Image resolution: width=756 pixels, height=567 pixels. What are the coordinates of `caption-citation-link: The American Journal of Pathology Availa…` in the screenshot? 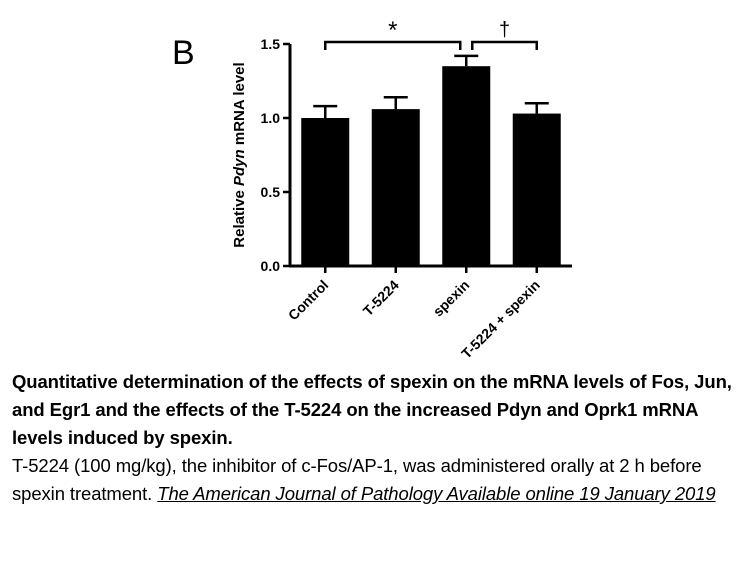 It's located at (436, 493).